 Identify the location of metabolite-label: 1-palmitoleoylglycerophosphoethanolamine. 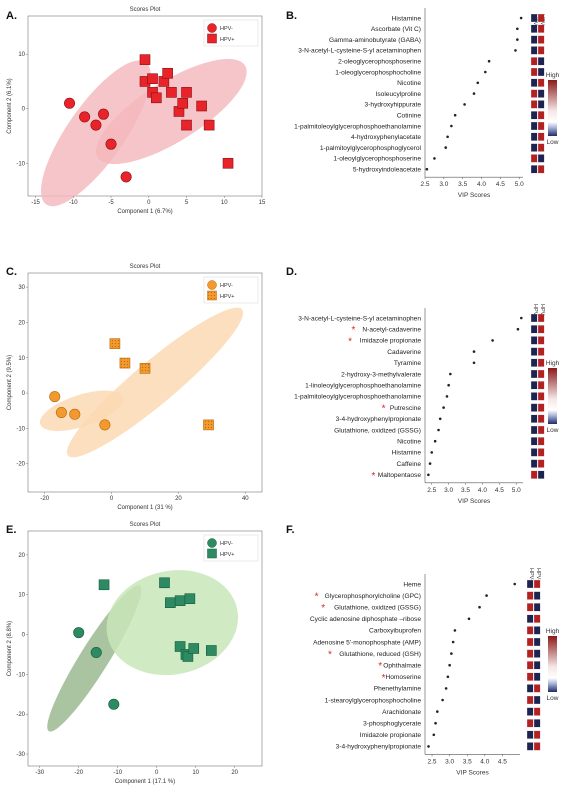
(357, 126).